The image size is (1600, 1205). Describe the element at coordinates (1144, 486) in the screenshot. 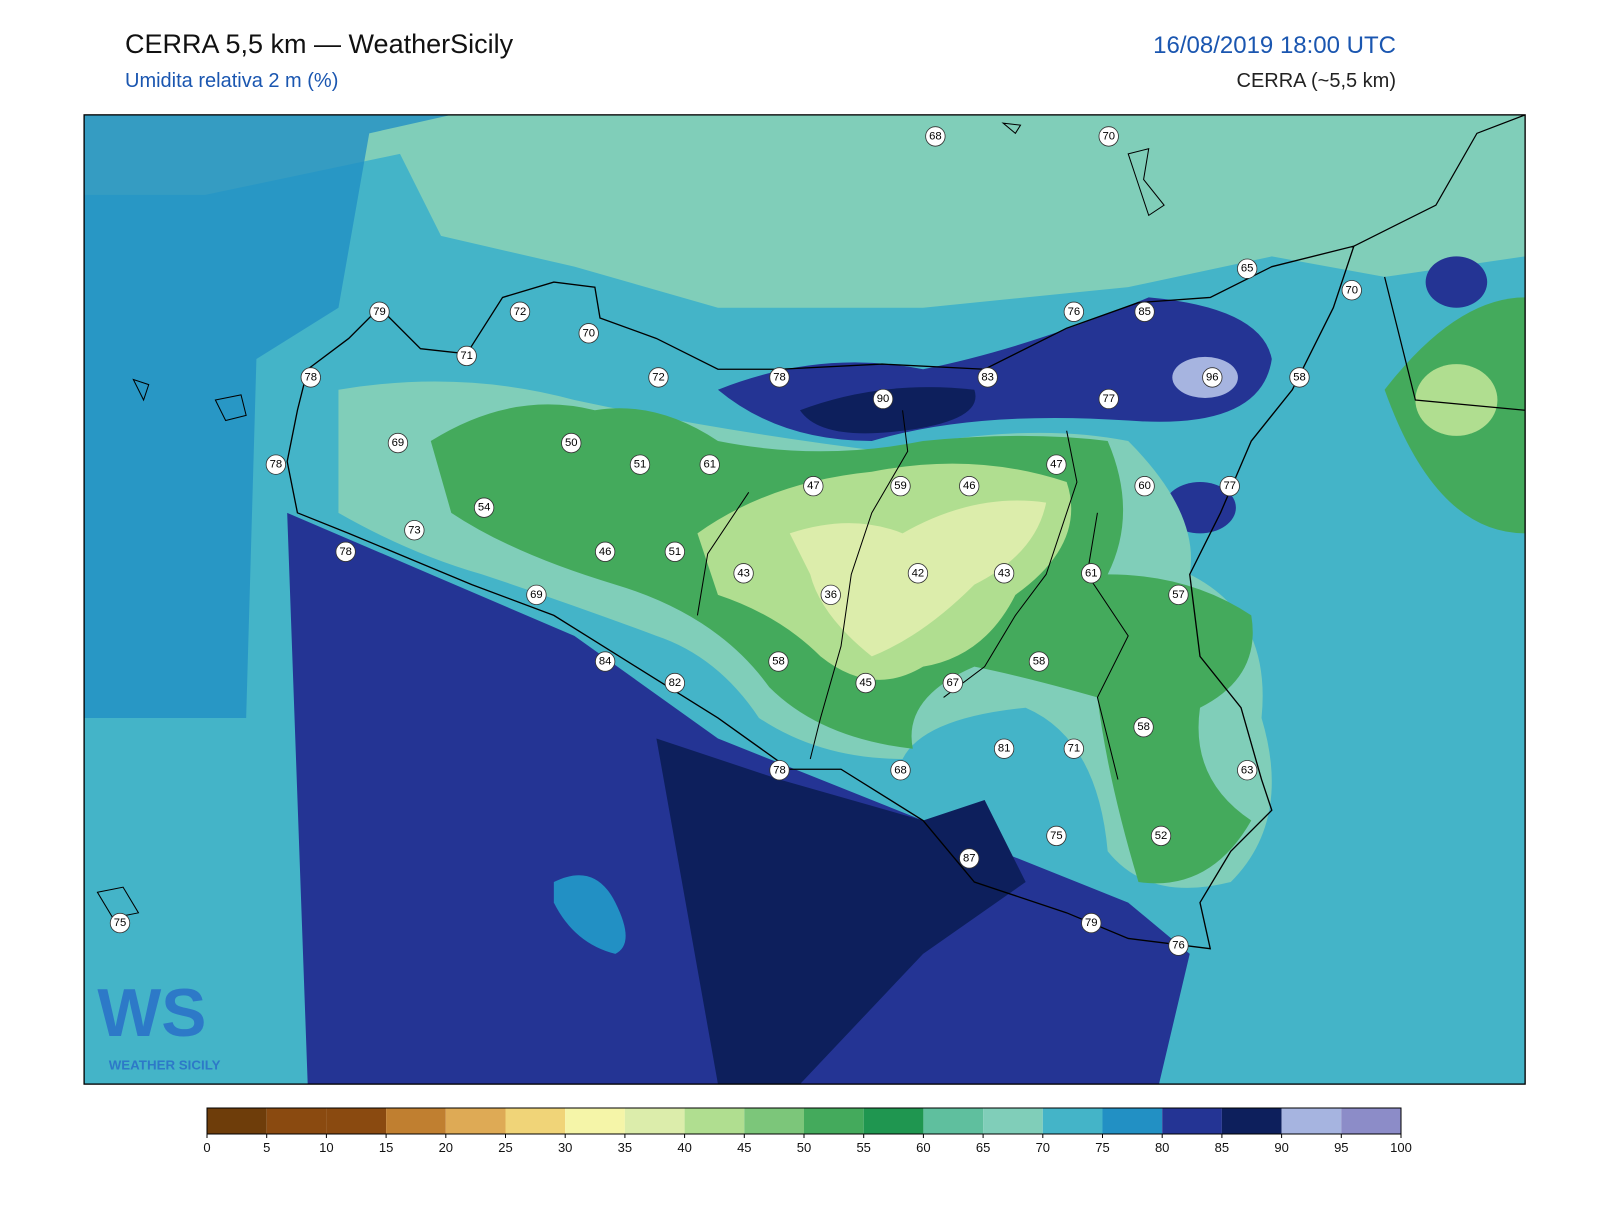

I see `station: 60` at that location.